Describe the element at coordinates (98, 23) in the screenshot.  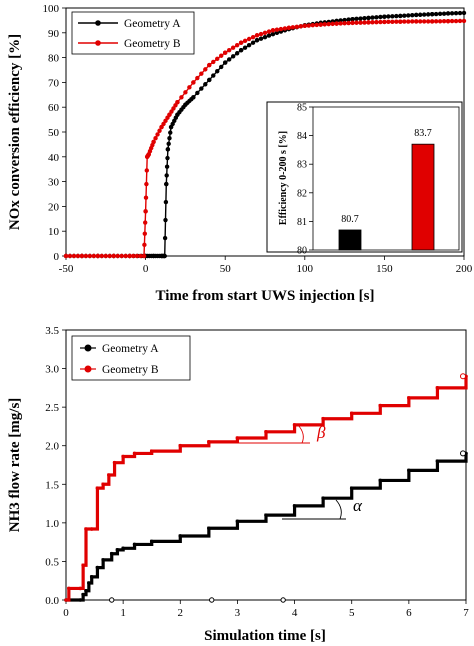
I see `legend-marker-geometry-a` at that location.